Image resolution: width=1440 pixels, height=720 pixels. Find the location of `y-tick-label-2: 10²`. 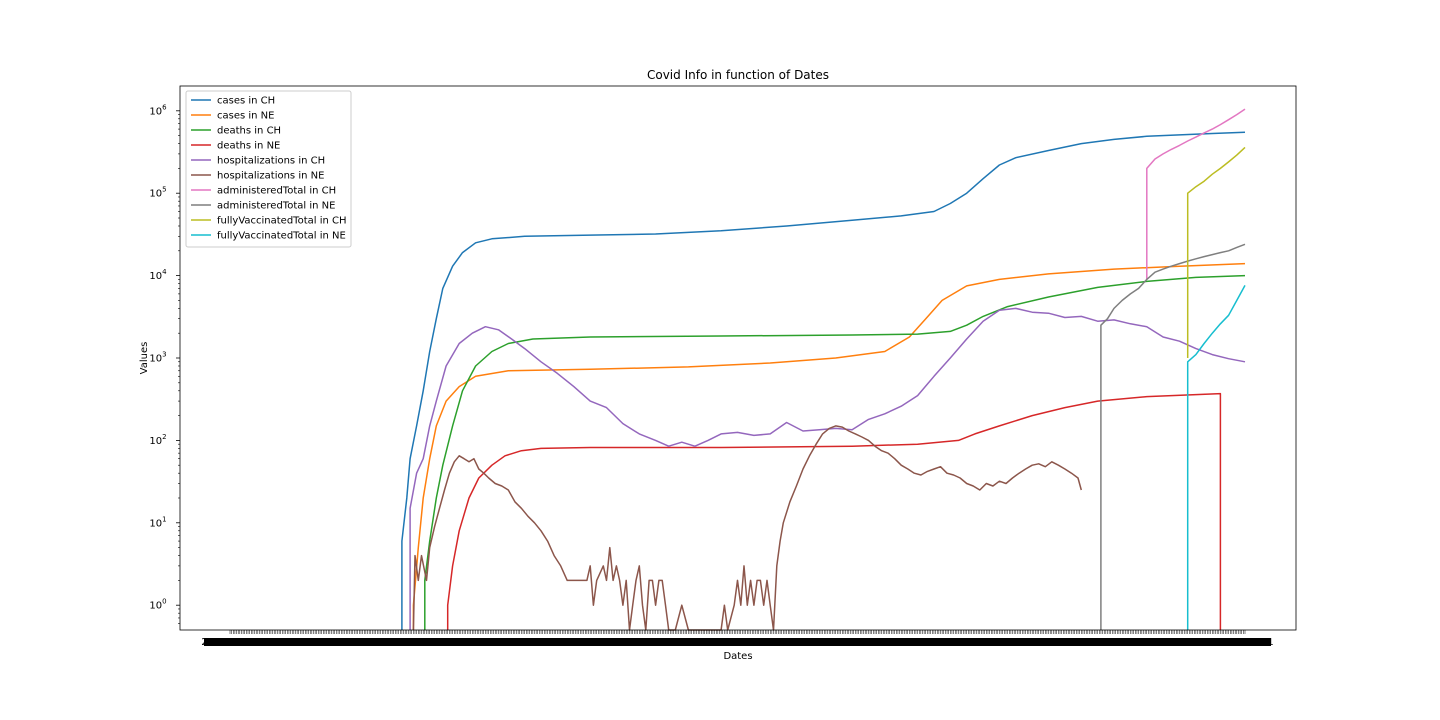

y-tick-label-2: 10² is located at coordinates (157, 440).